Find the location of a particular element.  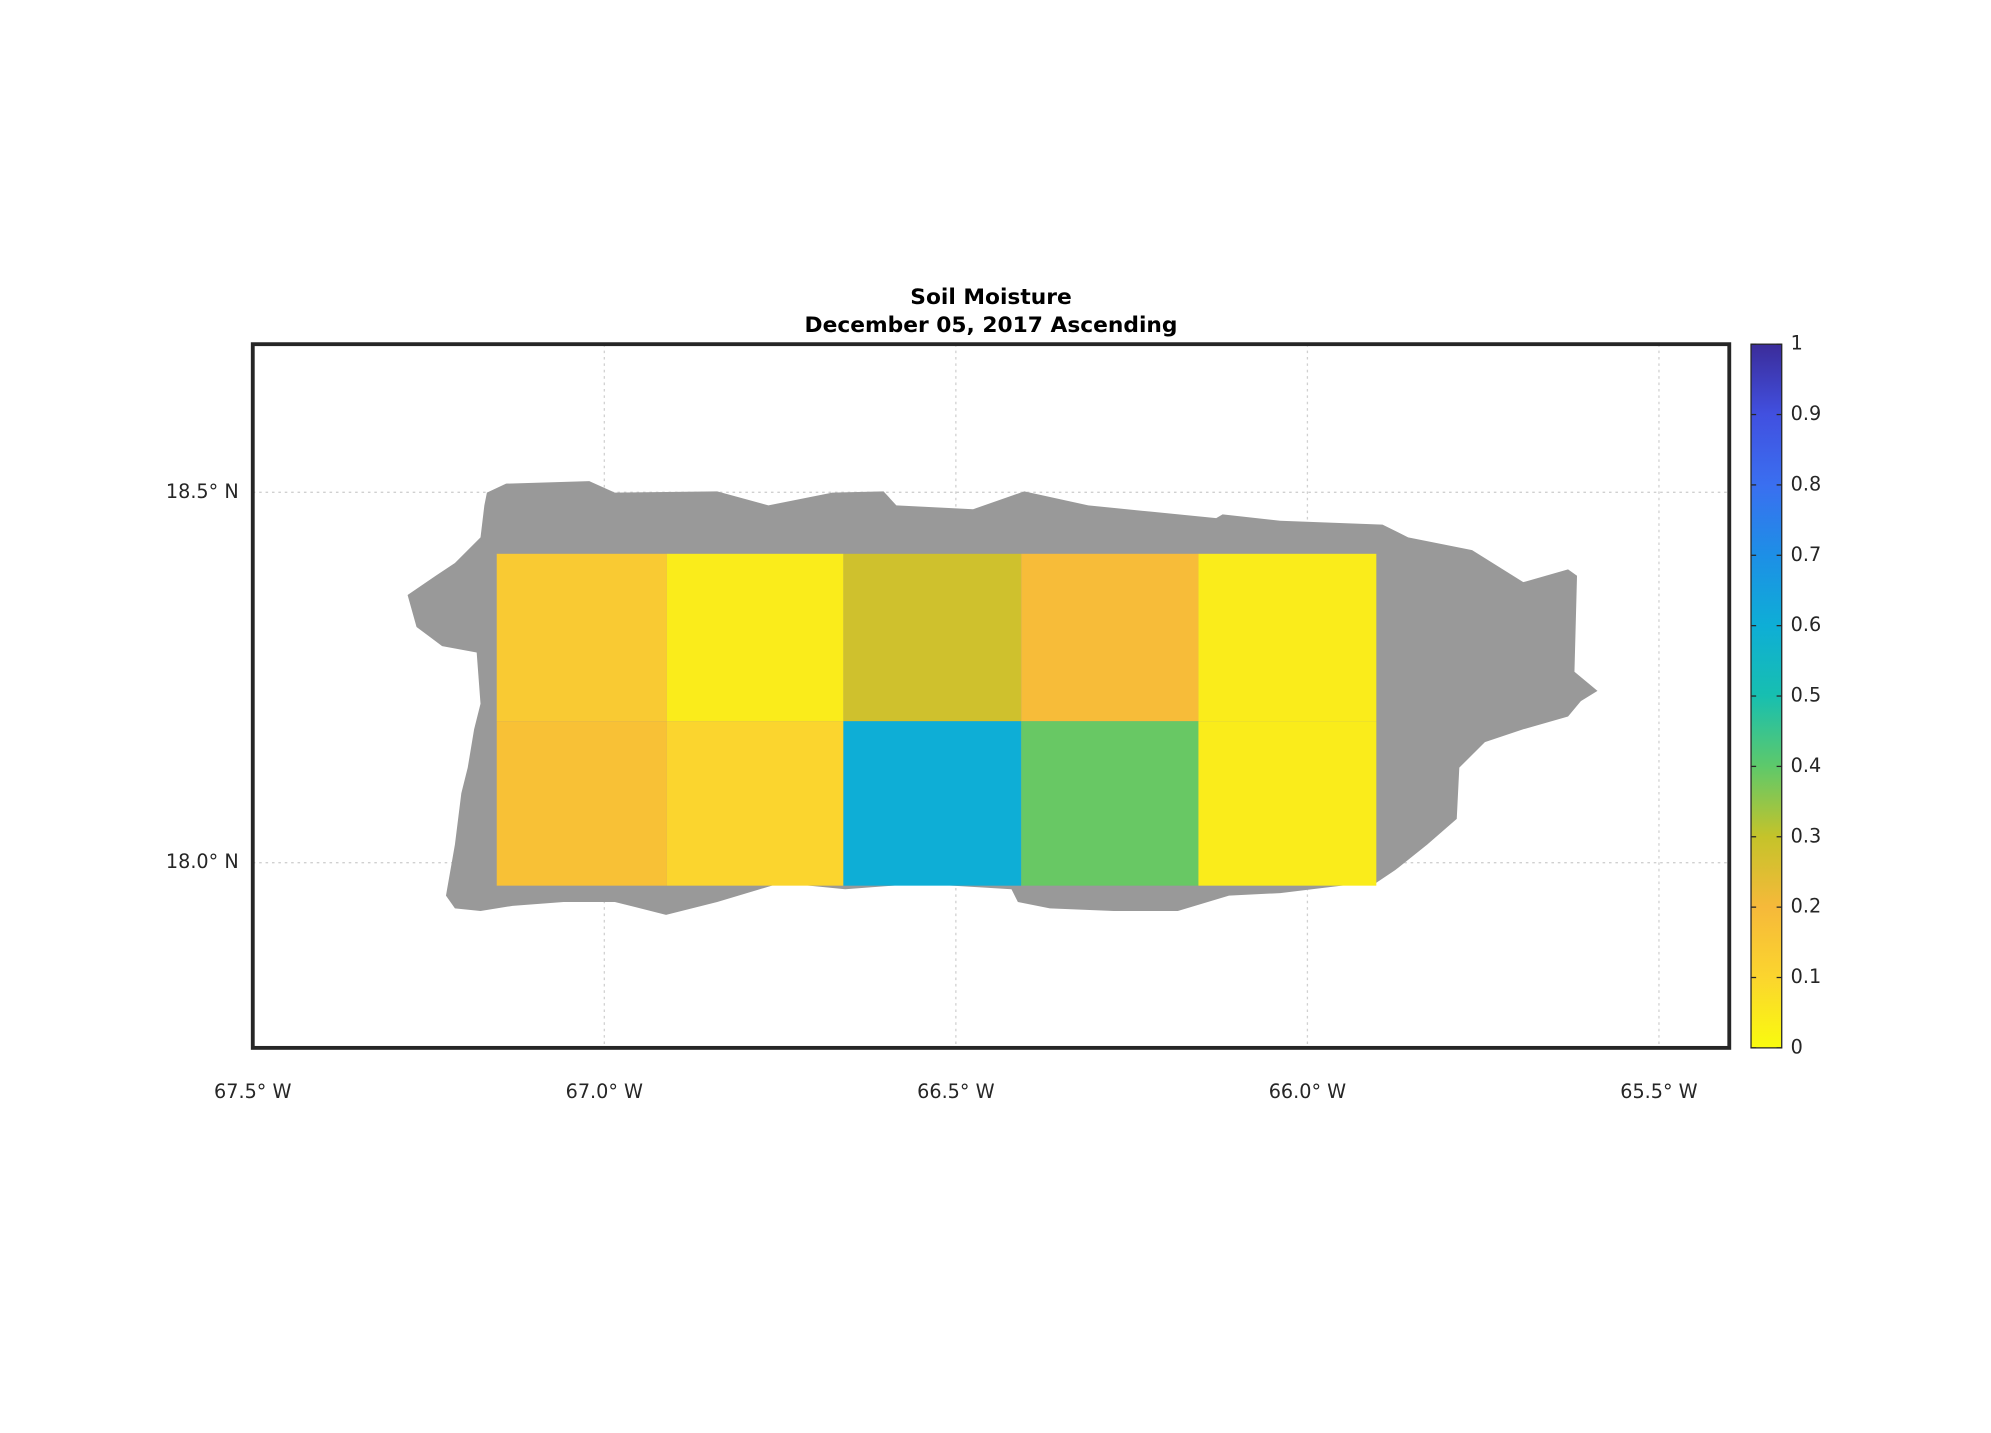

x-tick-label: 67.0° W is located at coordinates (604, 1091).